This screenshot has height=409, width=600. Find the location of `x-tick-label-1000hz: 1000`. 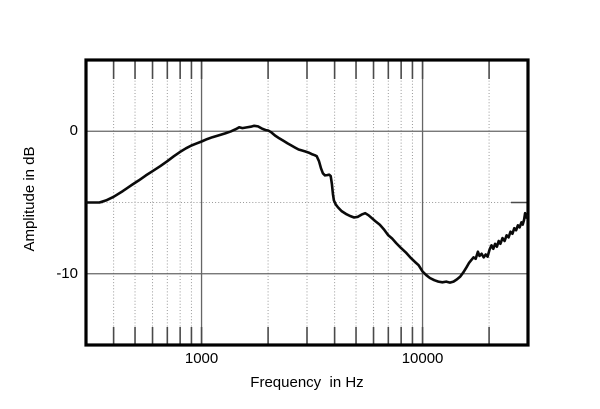

x-tick-label-1000hz: 1000 is located at coordinates (201, 358).